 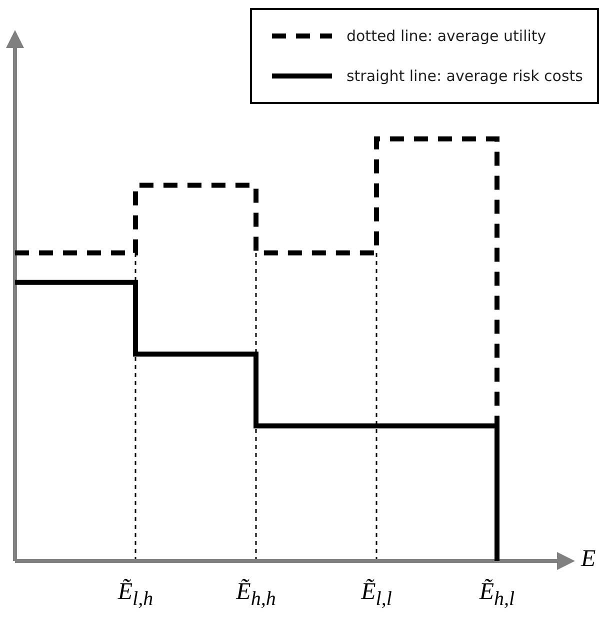 What do you see at coordinates (136, 594) in the screenshot?
I see `x-tick-label: Ẽ$_{l,h}$` at bounding box center [136, 594].